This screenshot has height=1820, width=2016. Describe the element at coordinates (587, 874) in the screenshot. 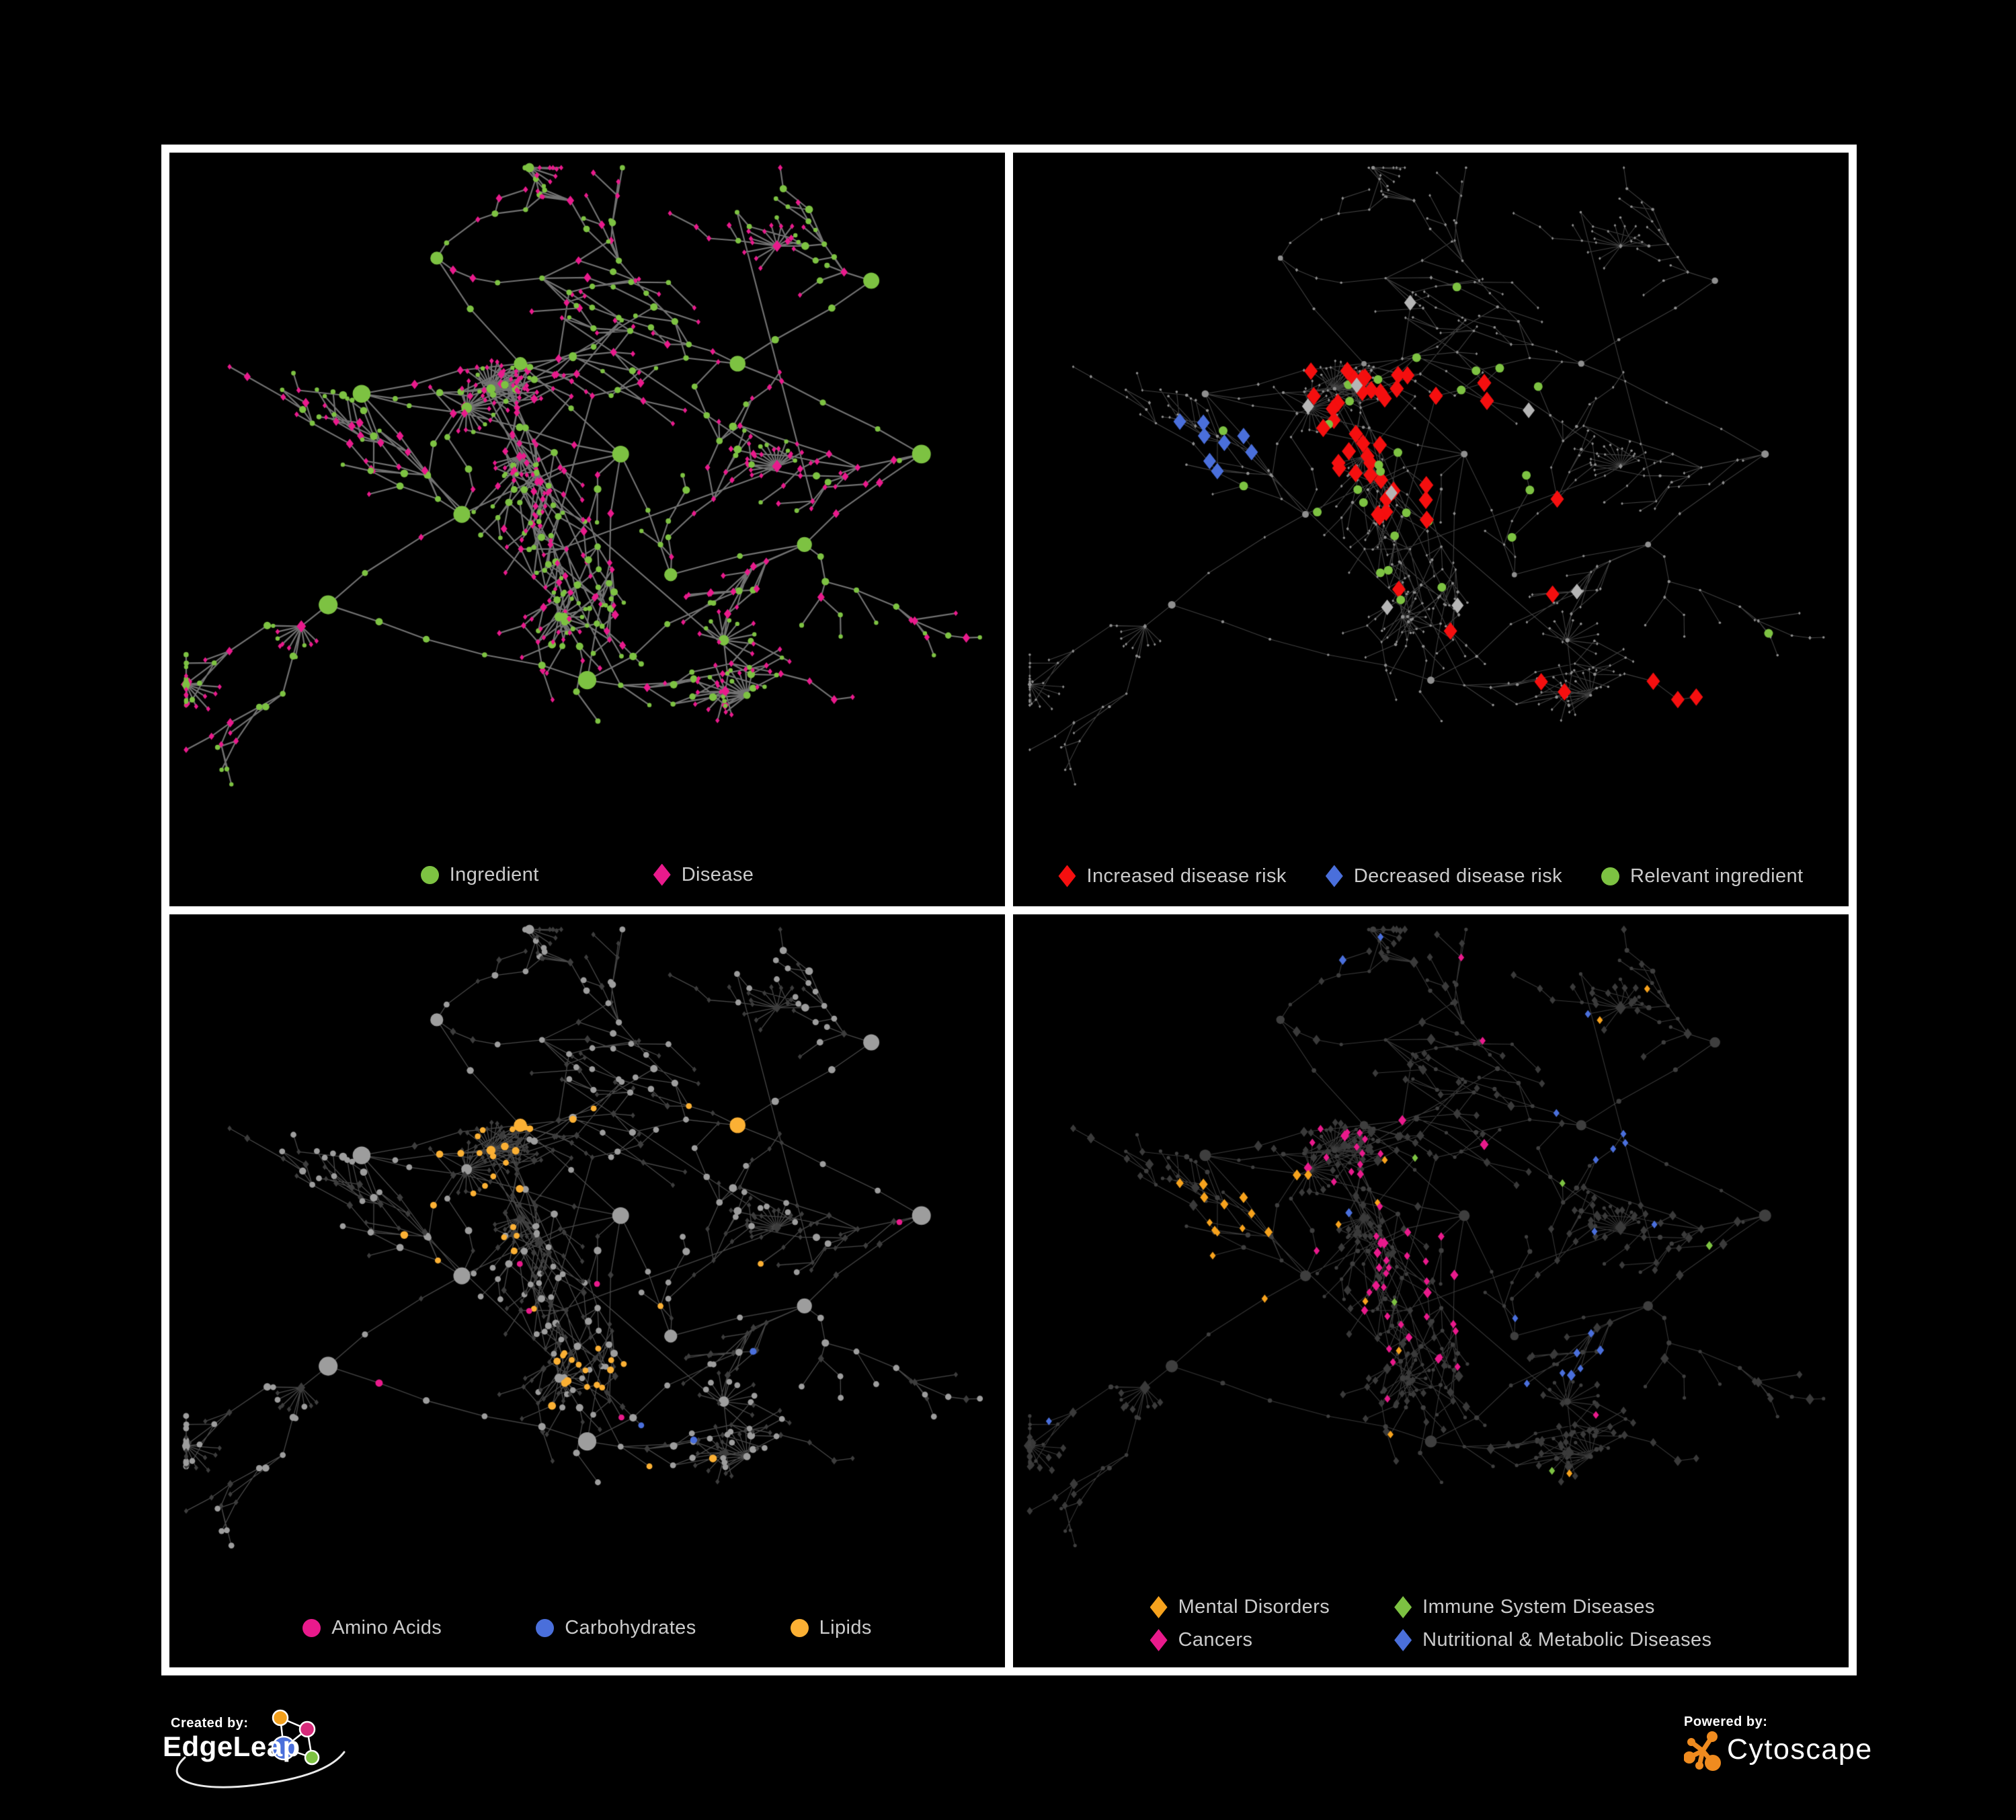

I see `legend-ingredient-disease: Ingredient Disease` at that location.